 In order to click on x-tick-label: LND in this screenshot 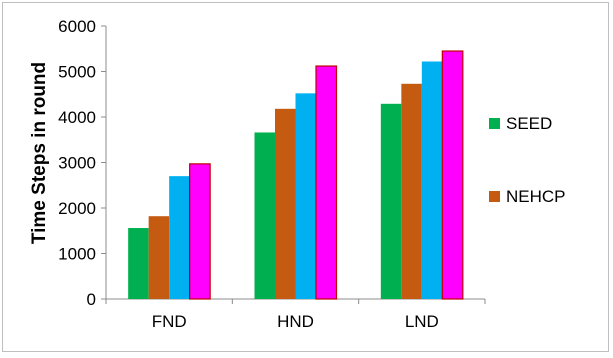, I will do `click(422, 321)`.